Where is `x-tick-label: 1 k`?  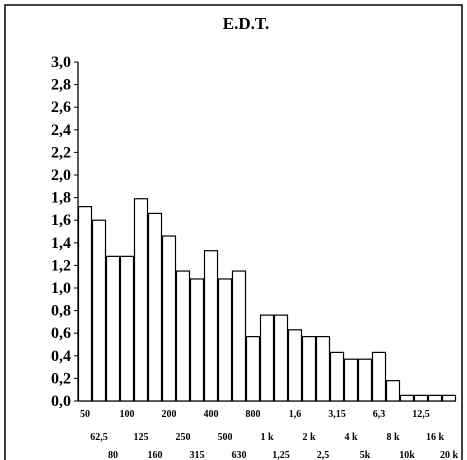 x-tick-label: 1 k is located at coordinates (267, 437).